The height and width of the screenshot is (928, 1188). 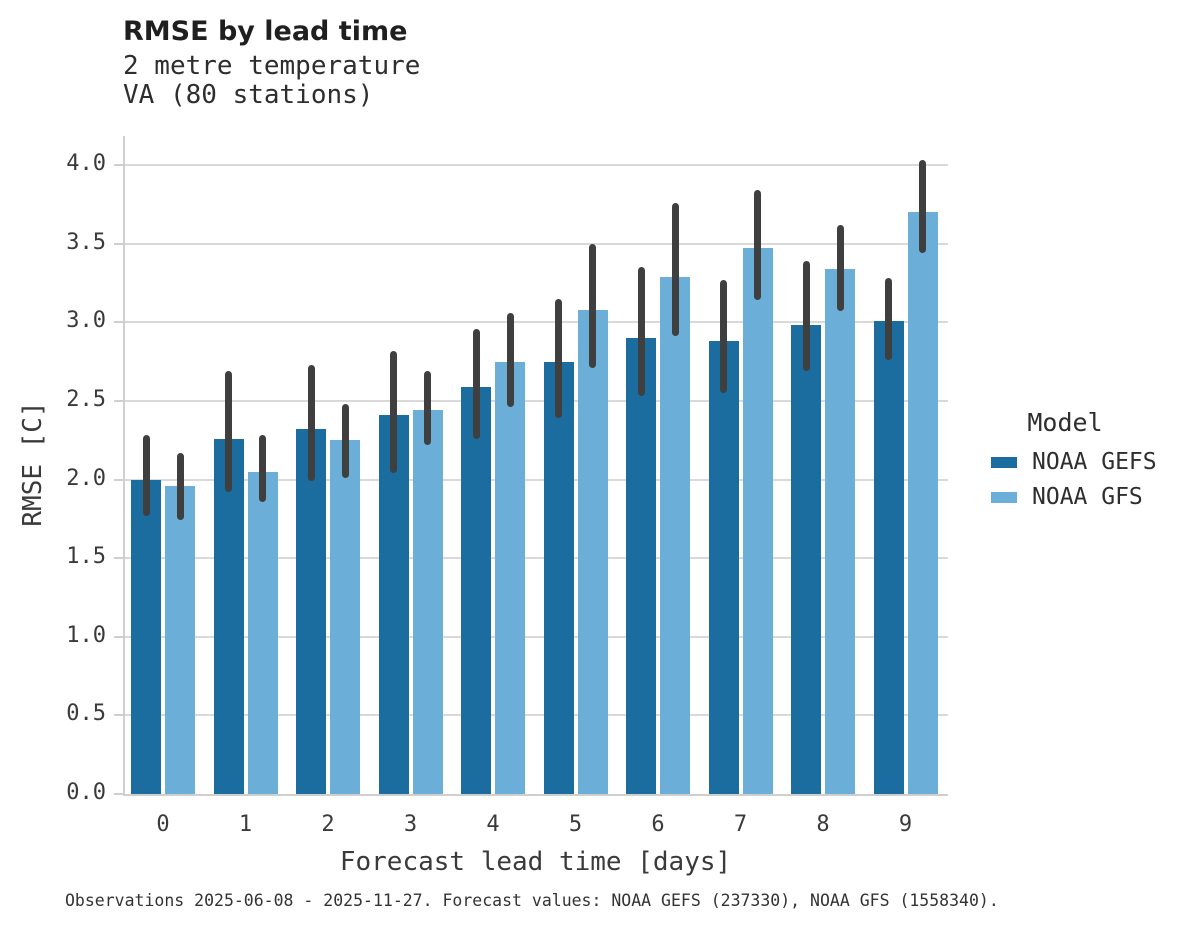 What do you see at coordinates (86, 792) in the screenshot?
I see `y-tick-label: 0.0` at bounding box center [86, 792].